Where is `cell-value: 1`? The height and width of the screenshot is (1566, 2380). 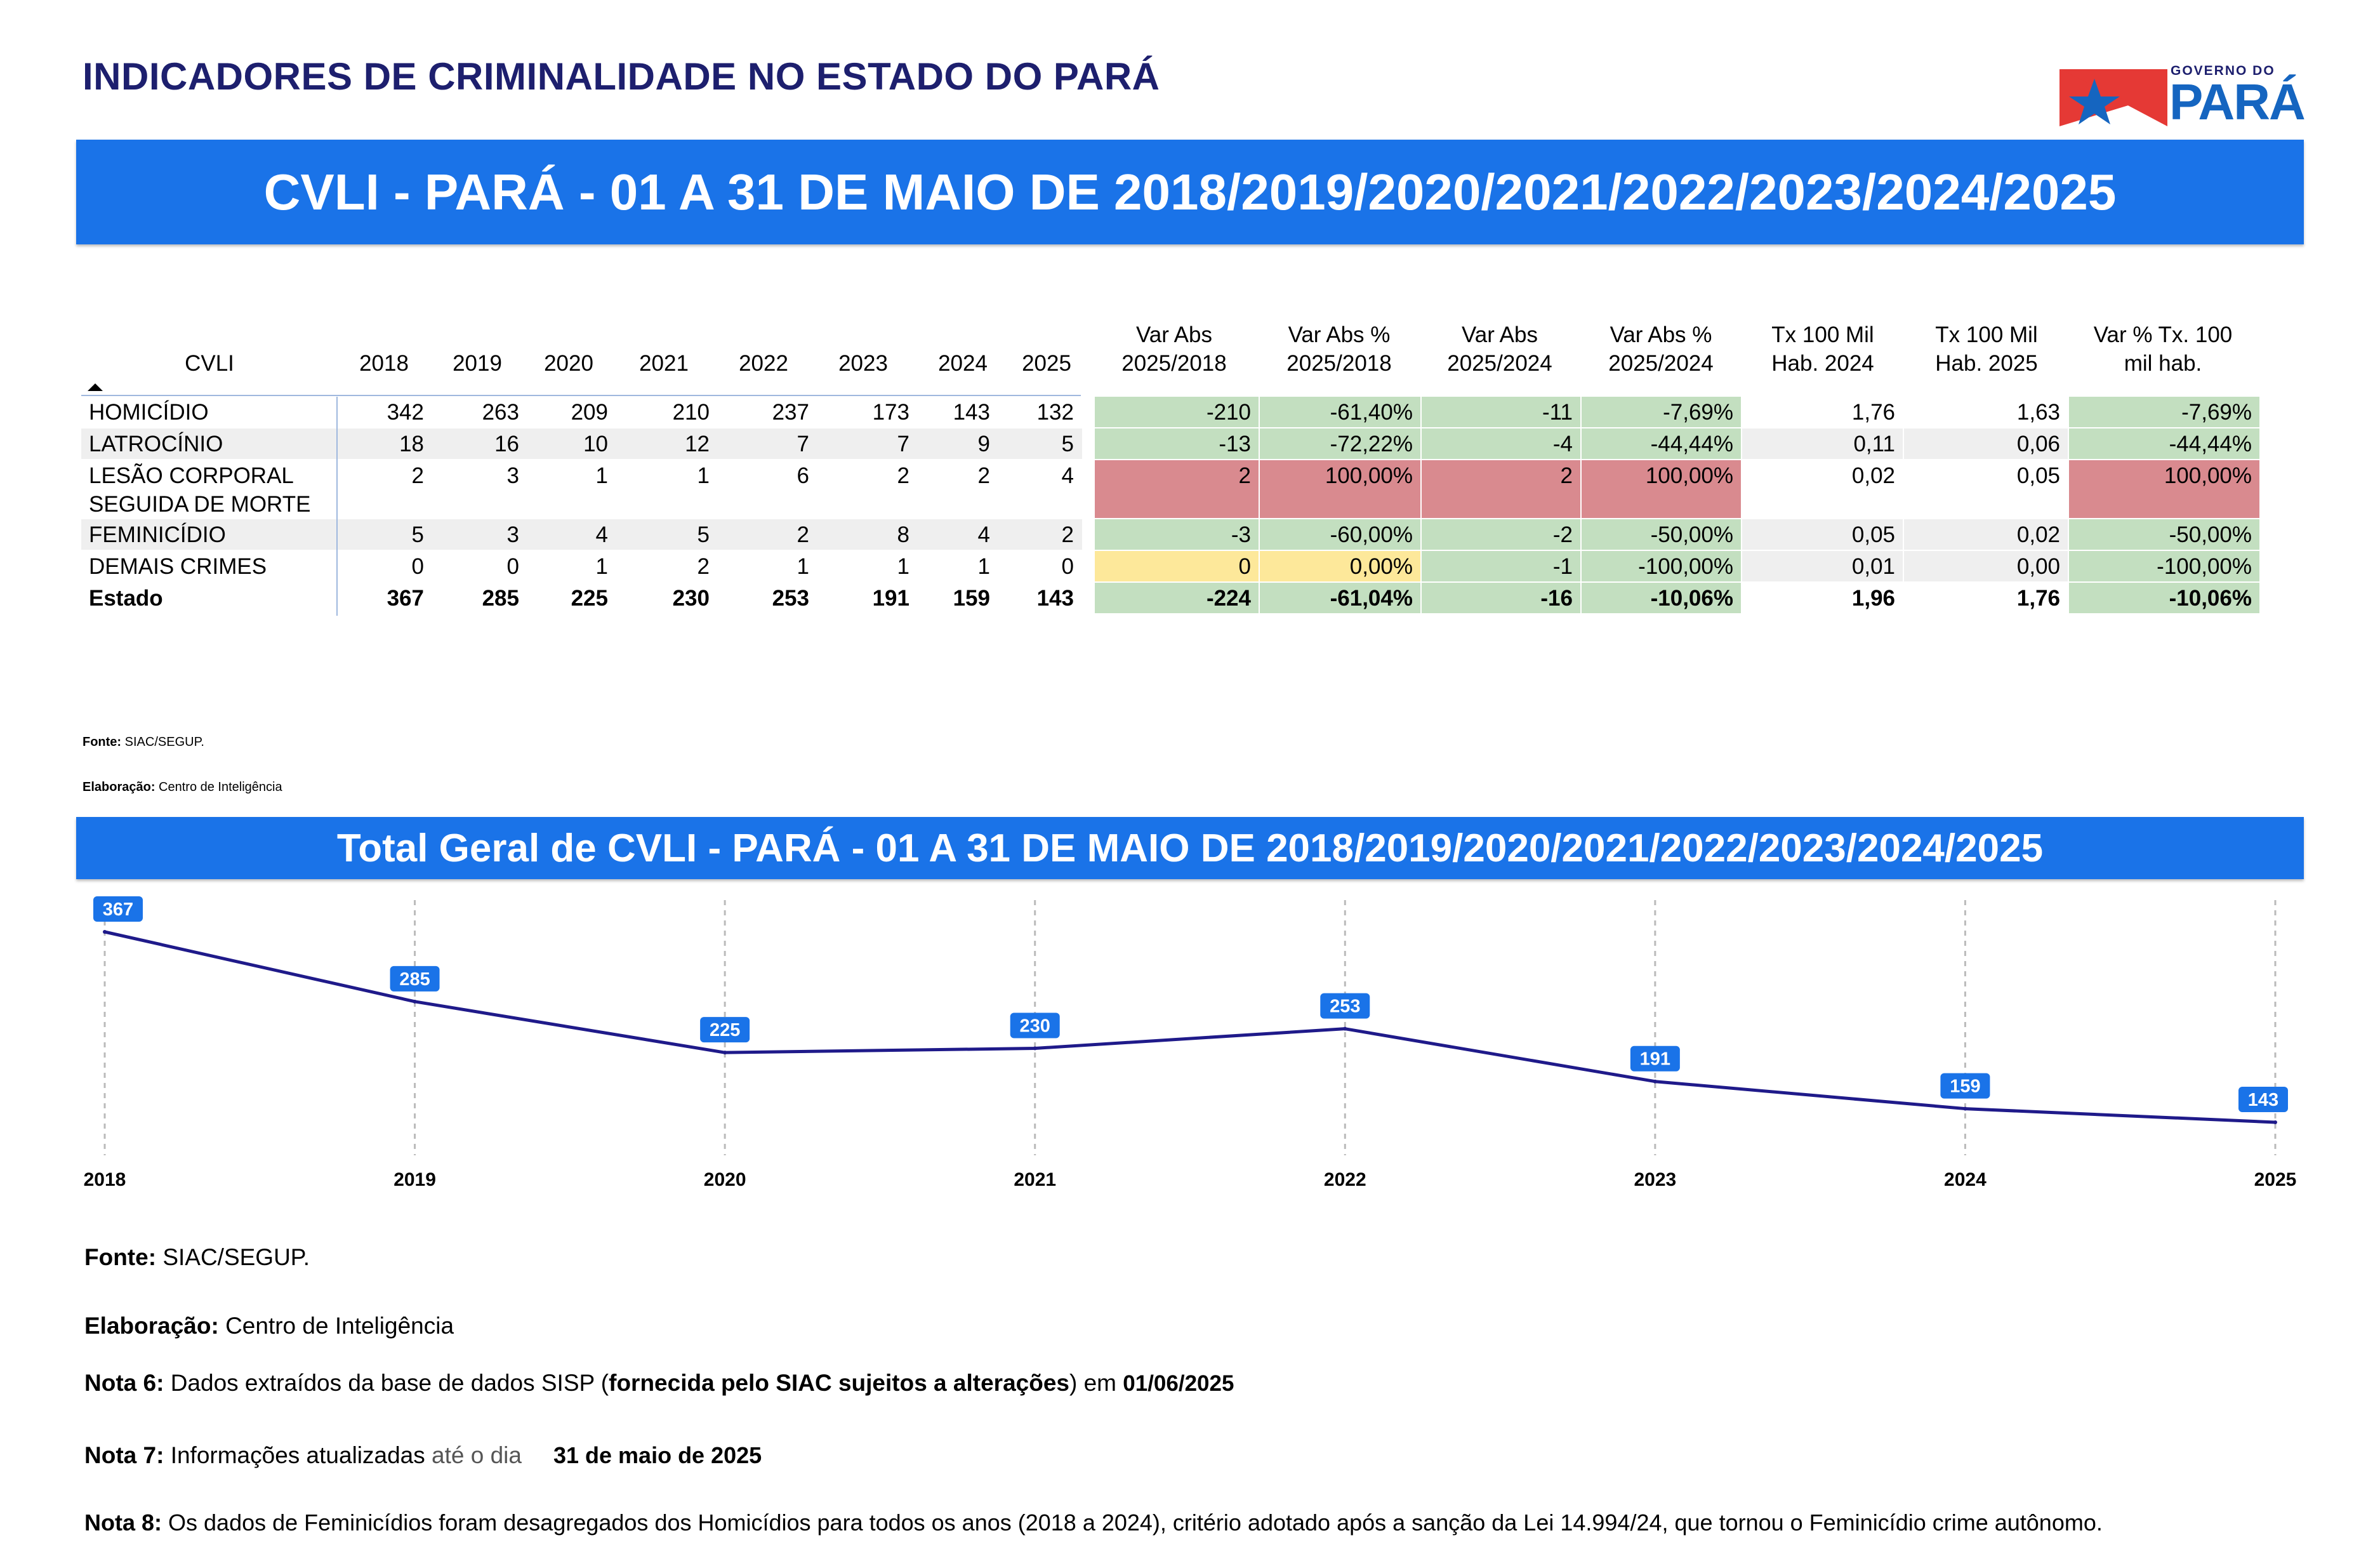
cell-value: 1 is located at coordinates (903, 566).